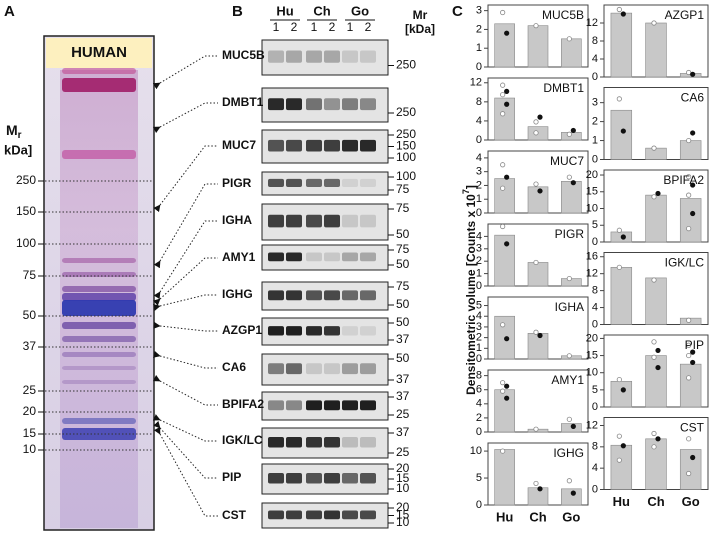 This screenshot has width=724, height=541. What do you see at coordinates (403, 189) in the screenshot?
I see `marker-label: 75` at bounding box center [403, 189].